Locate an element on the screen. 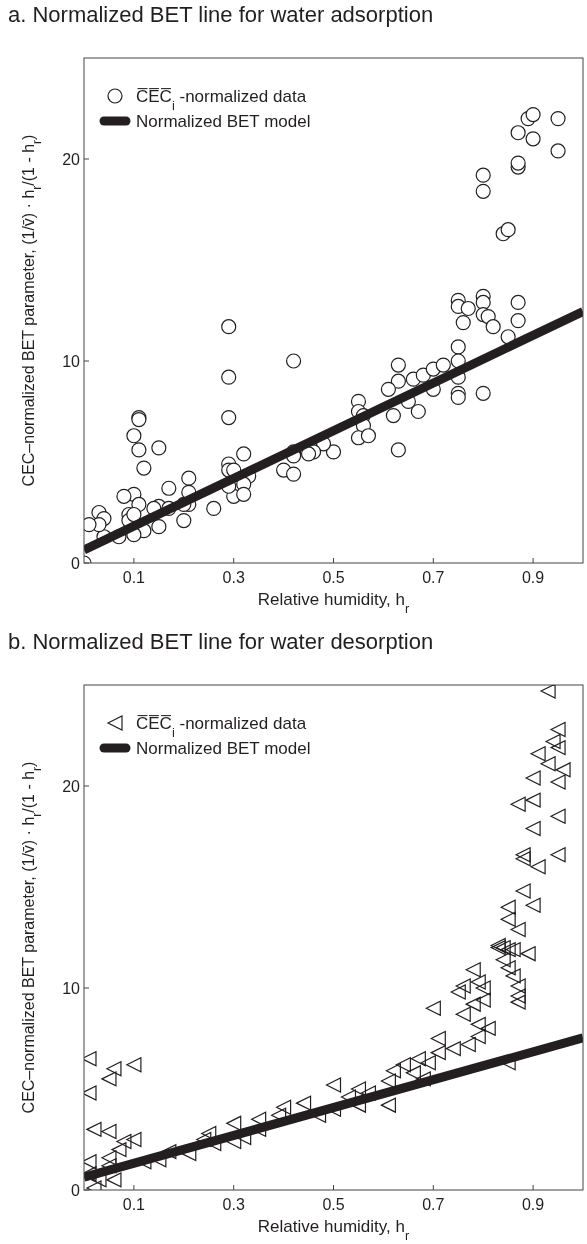 This screenshot has height=1244, width=587. chart-title: a. Normalized BET line for water adsorption is located at coordinates (221, 14).